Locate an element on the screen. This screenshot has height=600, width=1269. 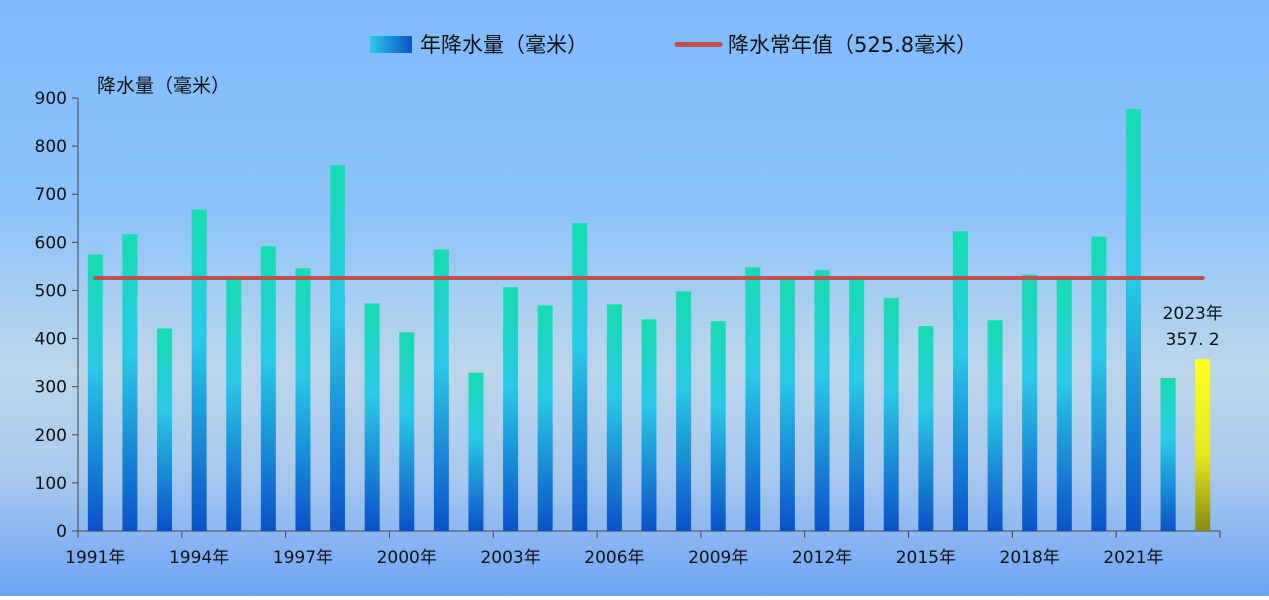
annotation-year-label: 2023年 is located at coordinates (1193, 314).